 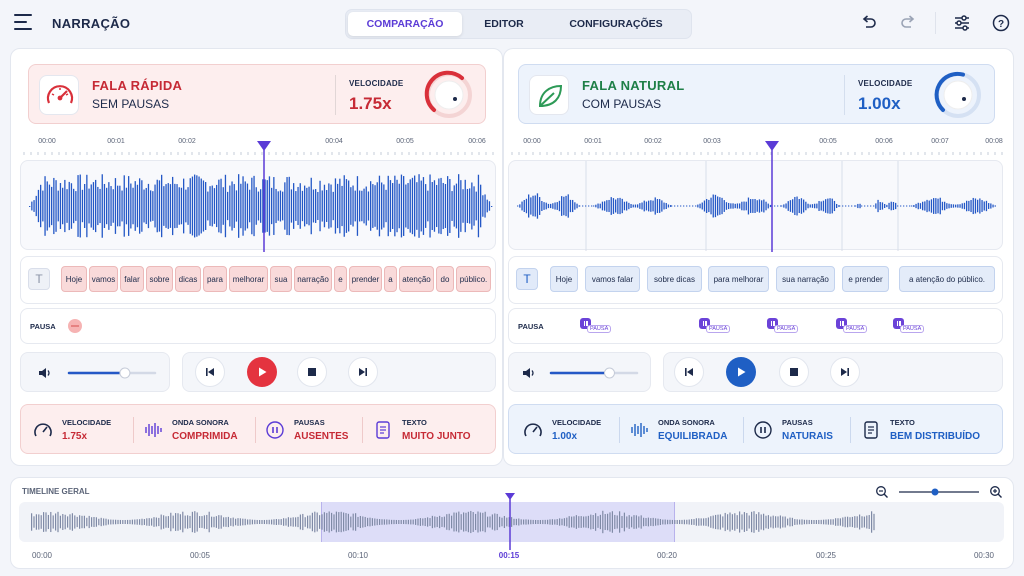 What do you see at coordinates (958, 95) in the screenshot?
I see `right-speed-dial` at bounding box center [958, 95].